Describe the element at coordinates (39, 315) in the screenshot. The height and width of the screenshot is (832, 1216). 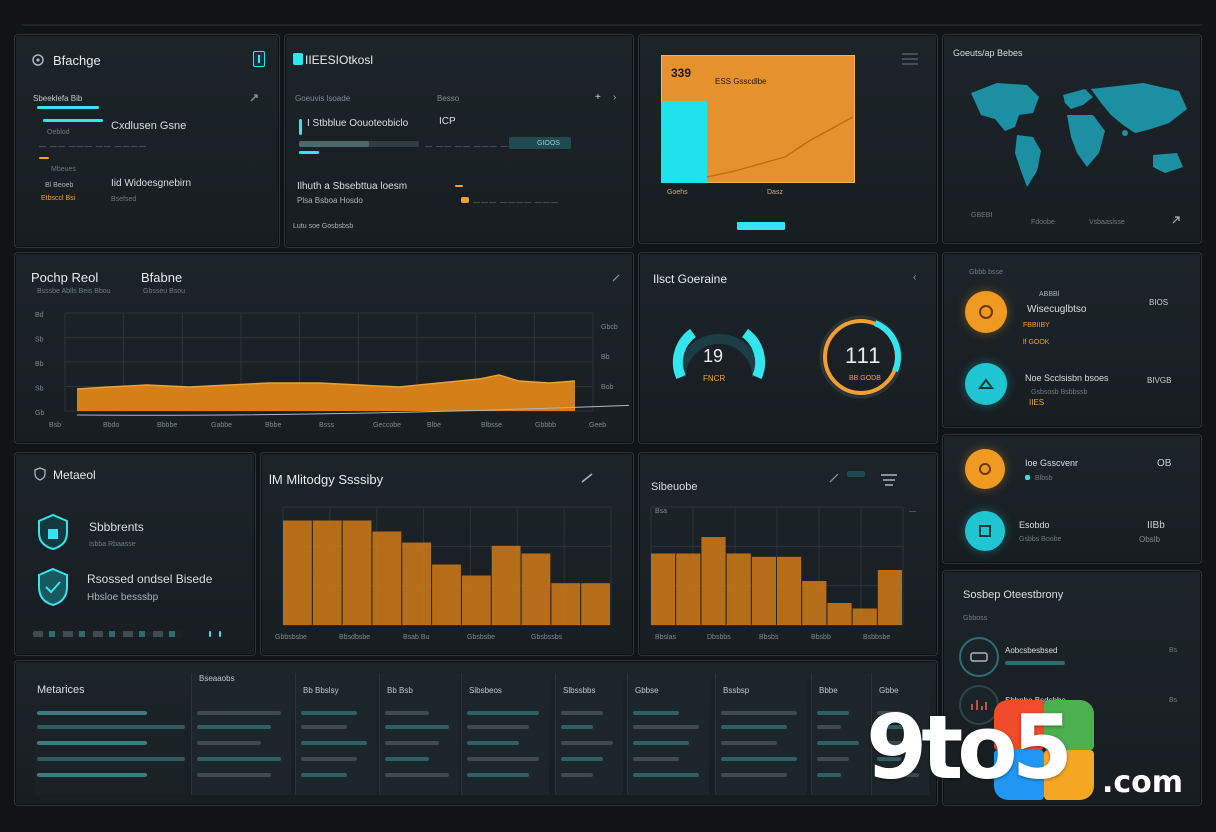
I see `y-tick-label: Bd` at that location.